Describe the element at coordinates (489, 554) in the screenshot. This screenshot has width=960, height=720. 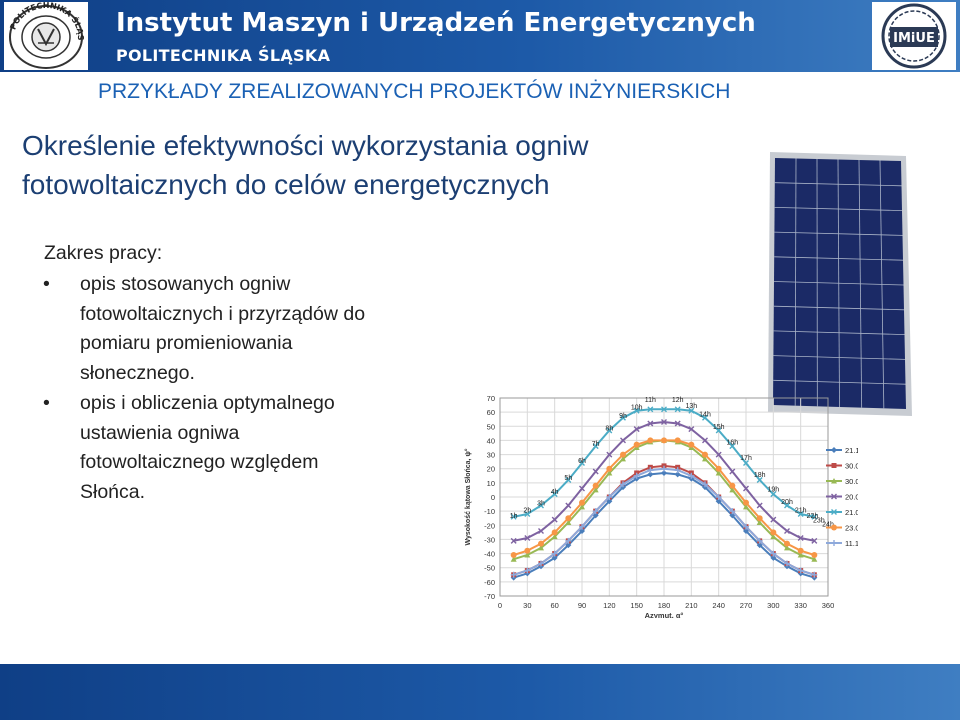
I see `y-tick-label: -40` at that location.